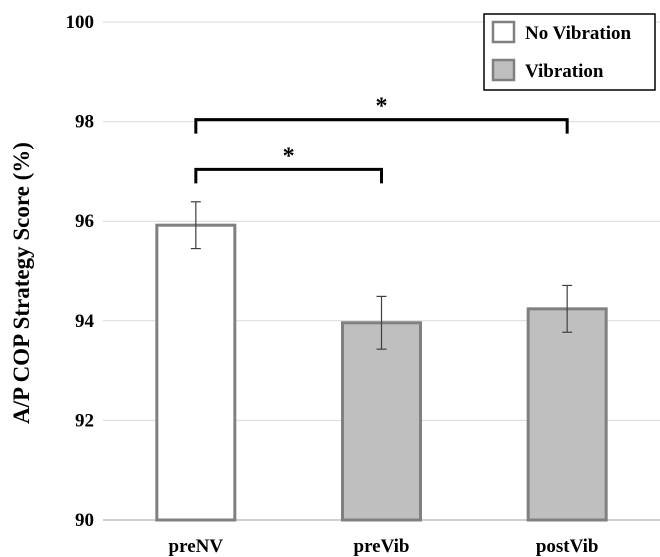 The image size is (660, 557). What do you see at coordinates (569, 52) in the screenshot?
I see `legend: No Vibration Vibration` at bounding box center [569, 52].